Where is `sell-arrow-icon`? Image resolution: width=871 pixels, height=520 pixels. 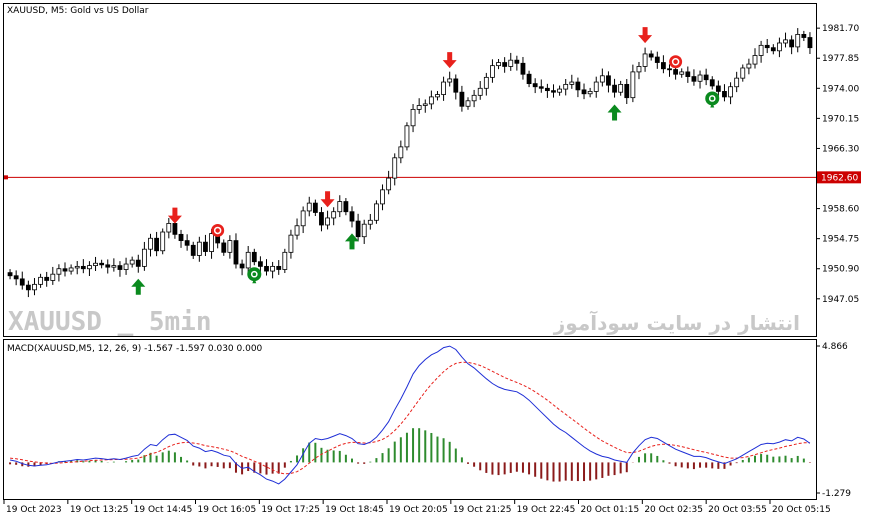 sell-arrow-icon is located at coordinates (645, 35).